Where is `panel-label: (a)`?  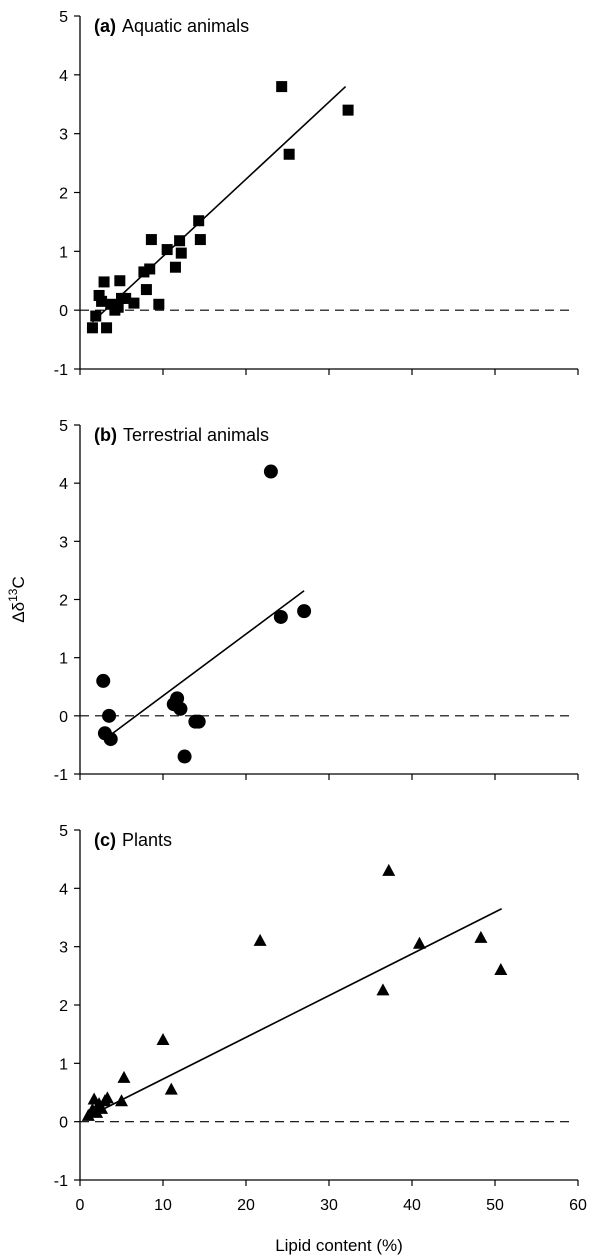
panel-label: (a) is located at coordinates (105, 26).